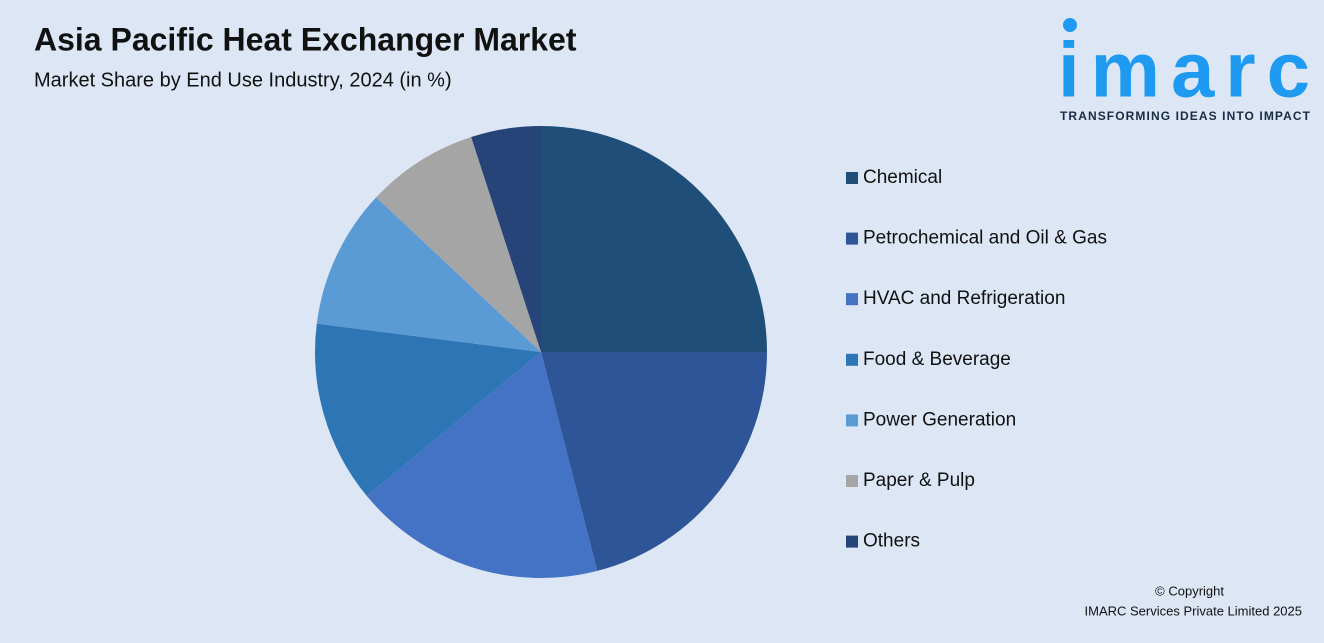 The height and width of the screenshot is (643, 1324). What do you see at coordinates (937, 359) in the screenshot?
I see `legend-label: Food & Beverage` at bounding box center [937, 359].